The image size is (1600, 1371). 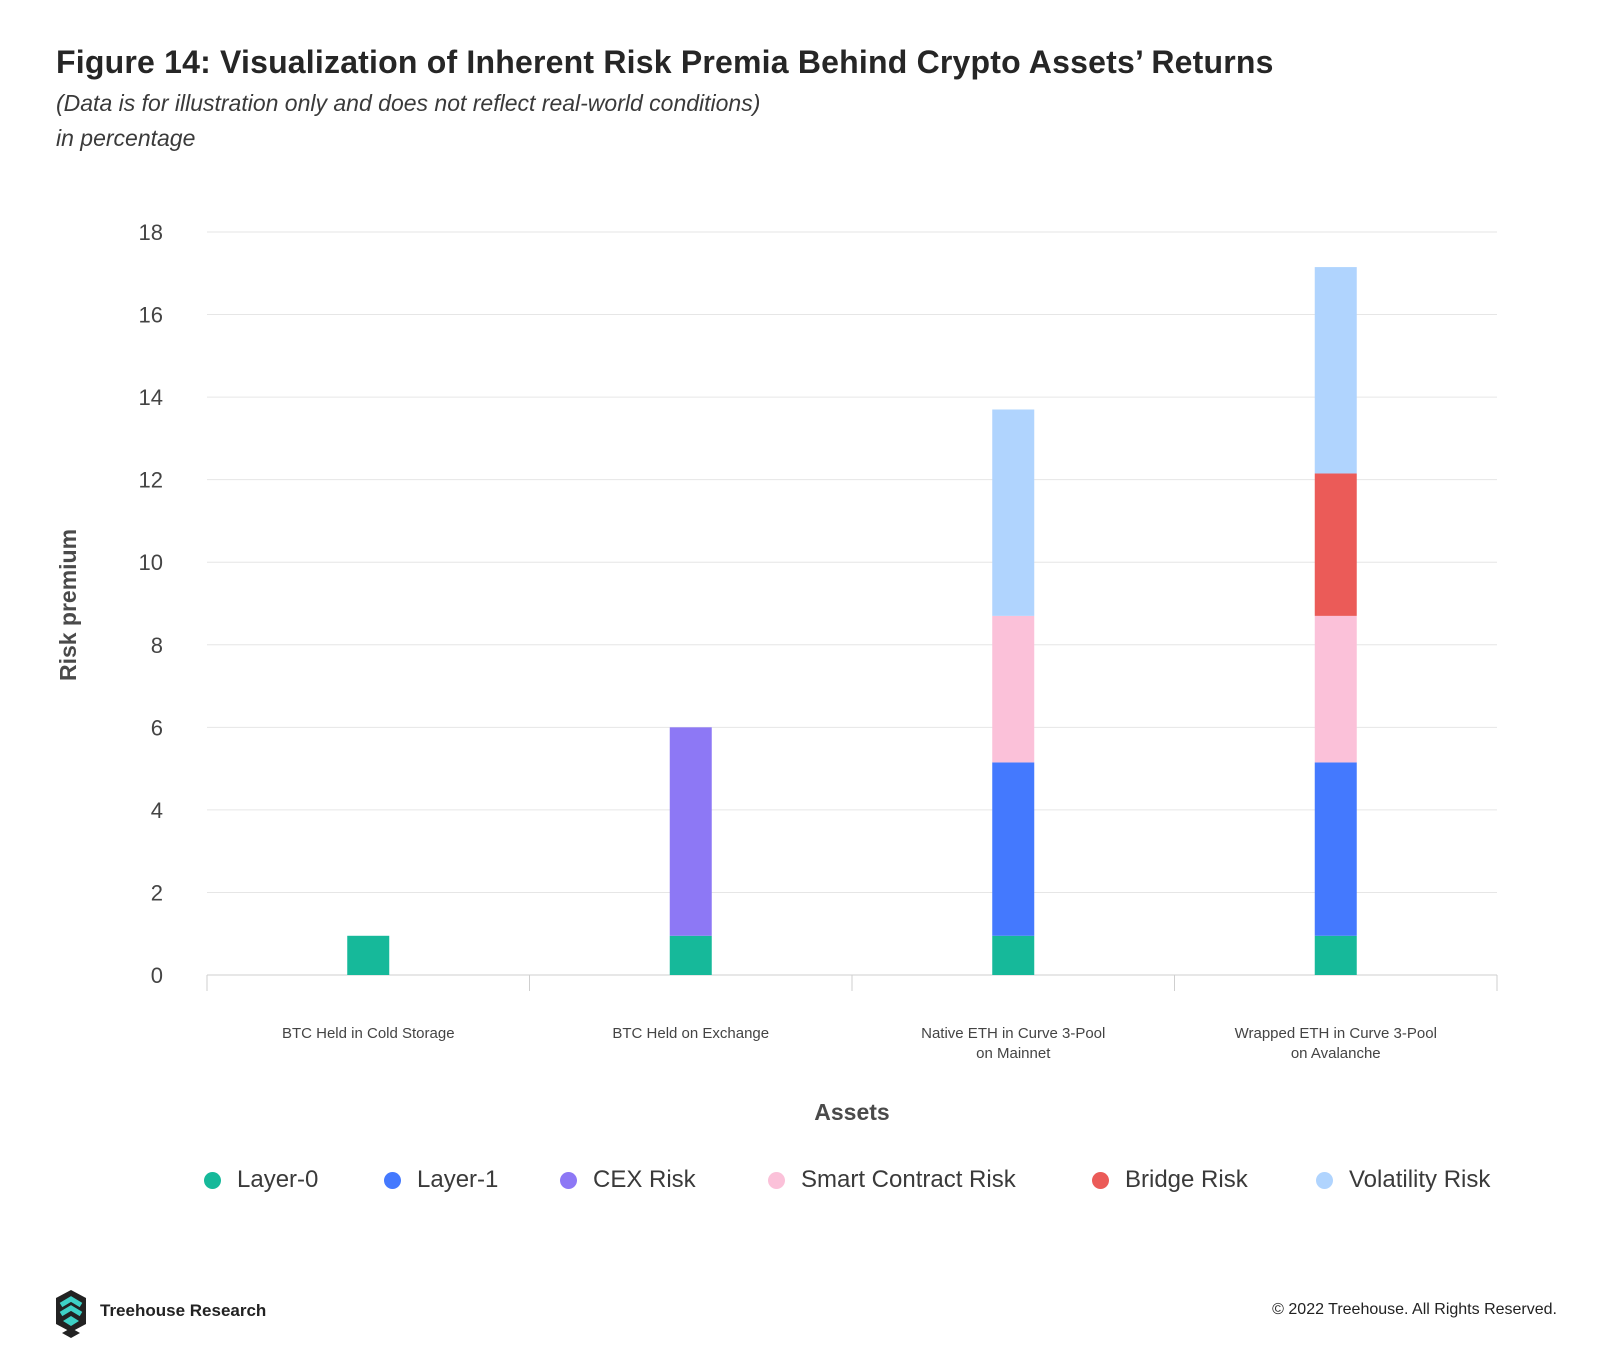 I want to click on legend-label: CEX Risk, so click(x=644, y=1179).